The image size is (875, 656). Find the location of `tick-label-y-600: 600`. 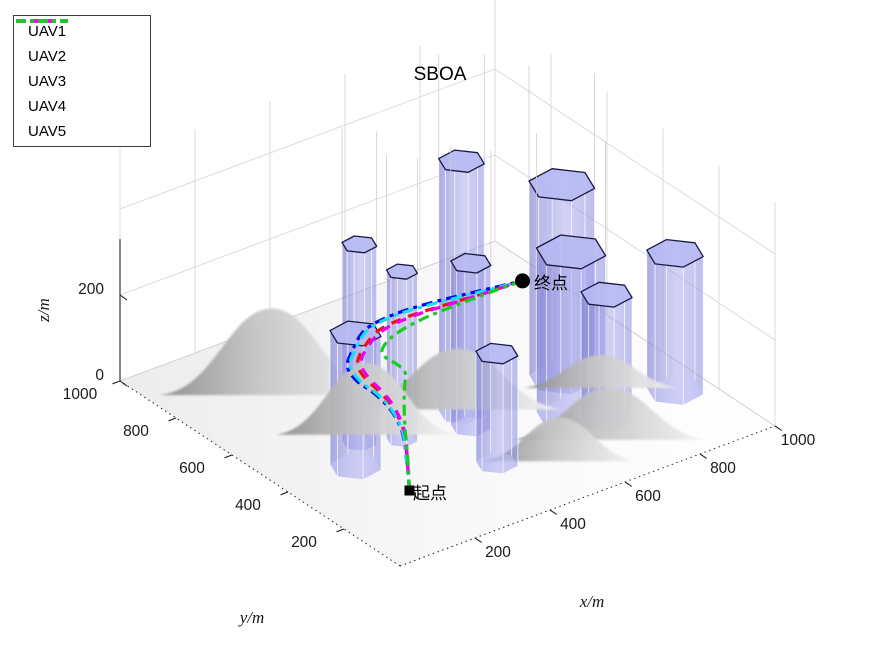

tick-label-y-600: 600 is located at coordinates (192, 468).